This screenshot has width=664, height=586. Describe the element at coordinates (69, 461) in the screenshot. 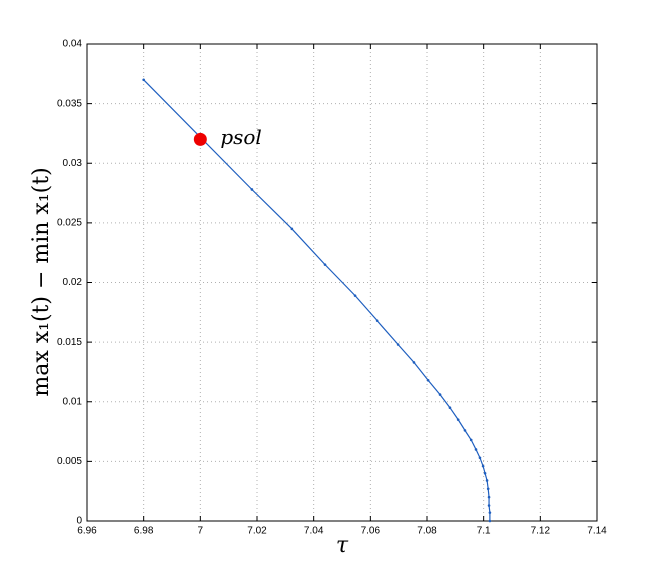

I see `y-tick-label: 0.005` at that location.